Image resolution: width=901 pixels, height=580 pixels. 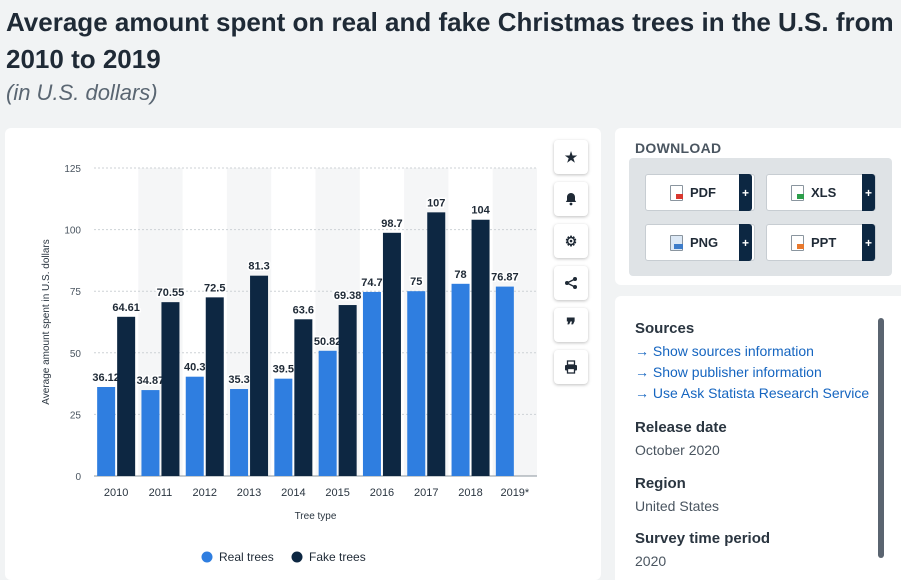 I want to click on data-label: 64.61, so click(x=126, y=308).